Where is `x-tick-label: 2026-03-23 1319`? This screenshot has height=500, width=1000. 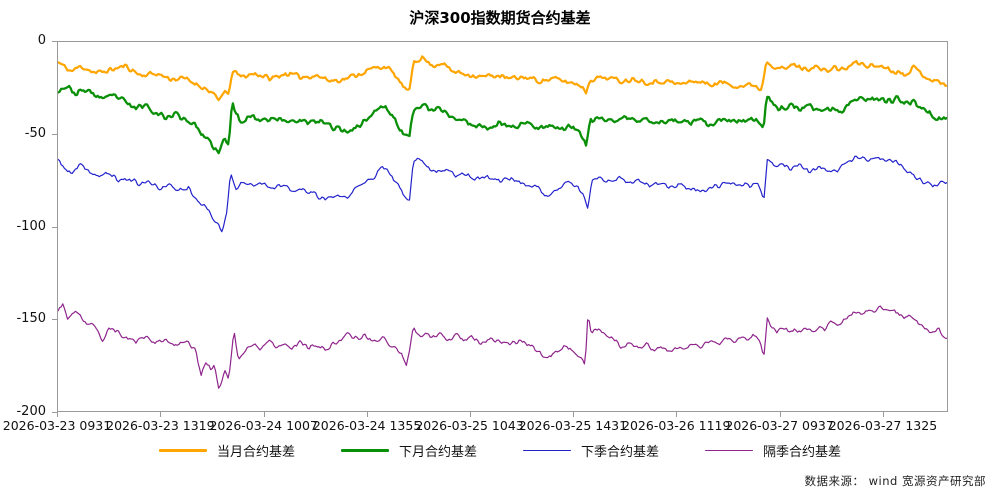 x-tick-label: 2026-03-23 1319 is located at coordinates (160, 425).